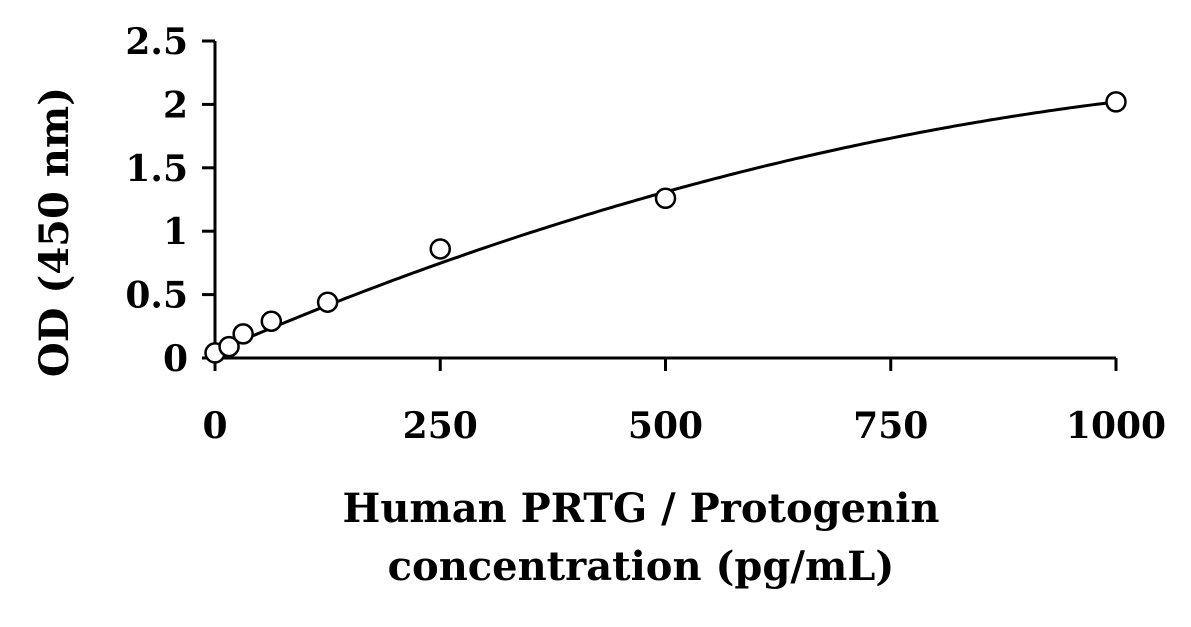  I want to click on x-tick-label: 250, so click(440, 426).